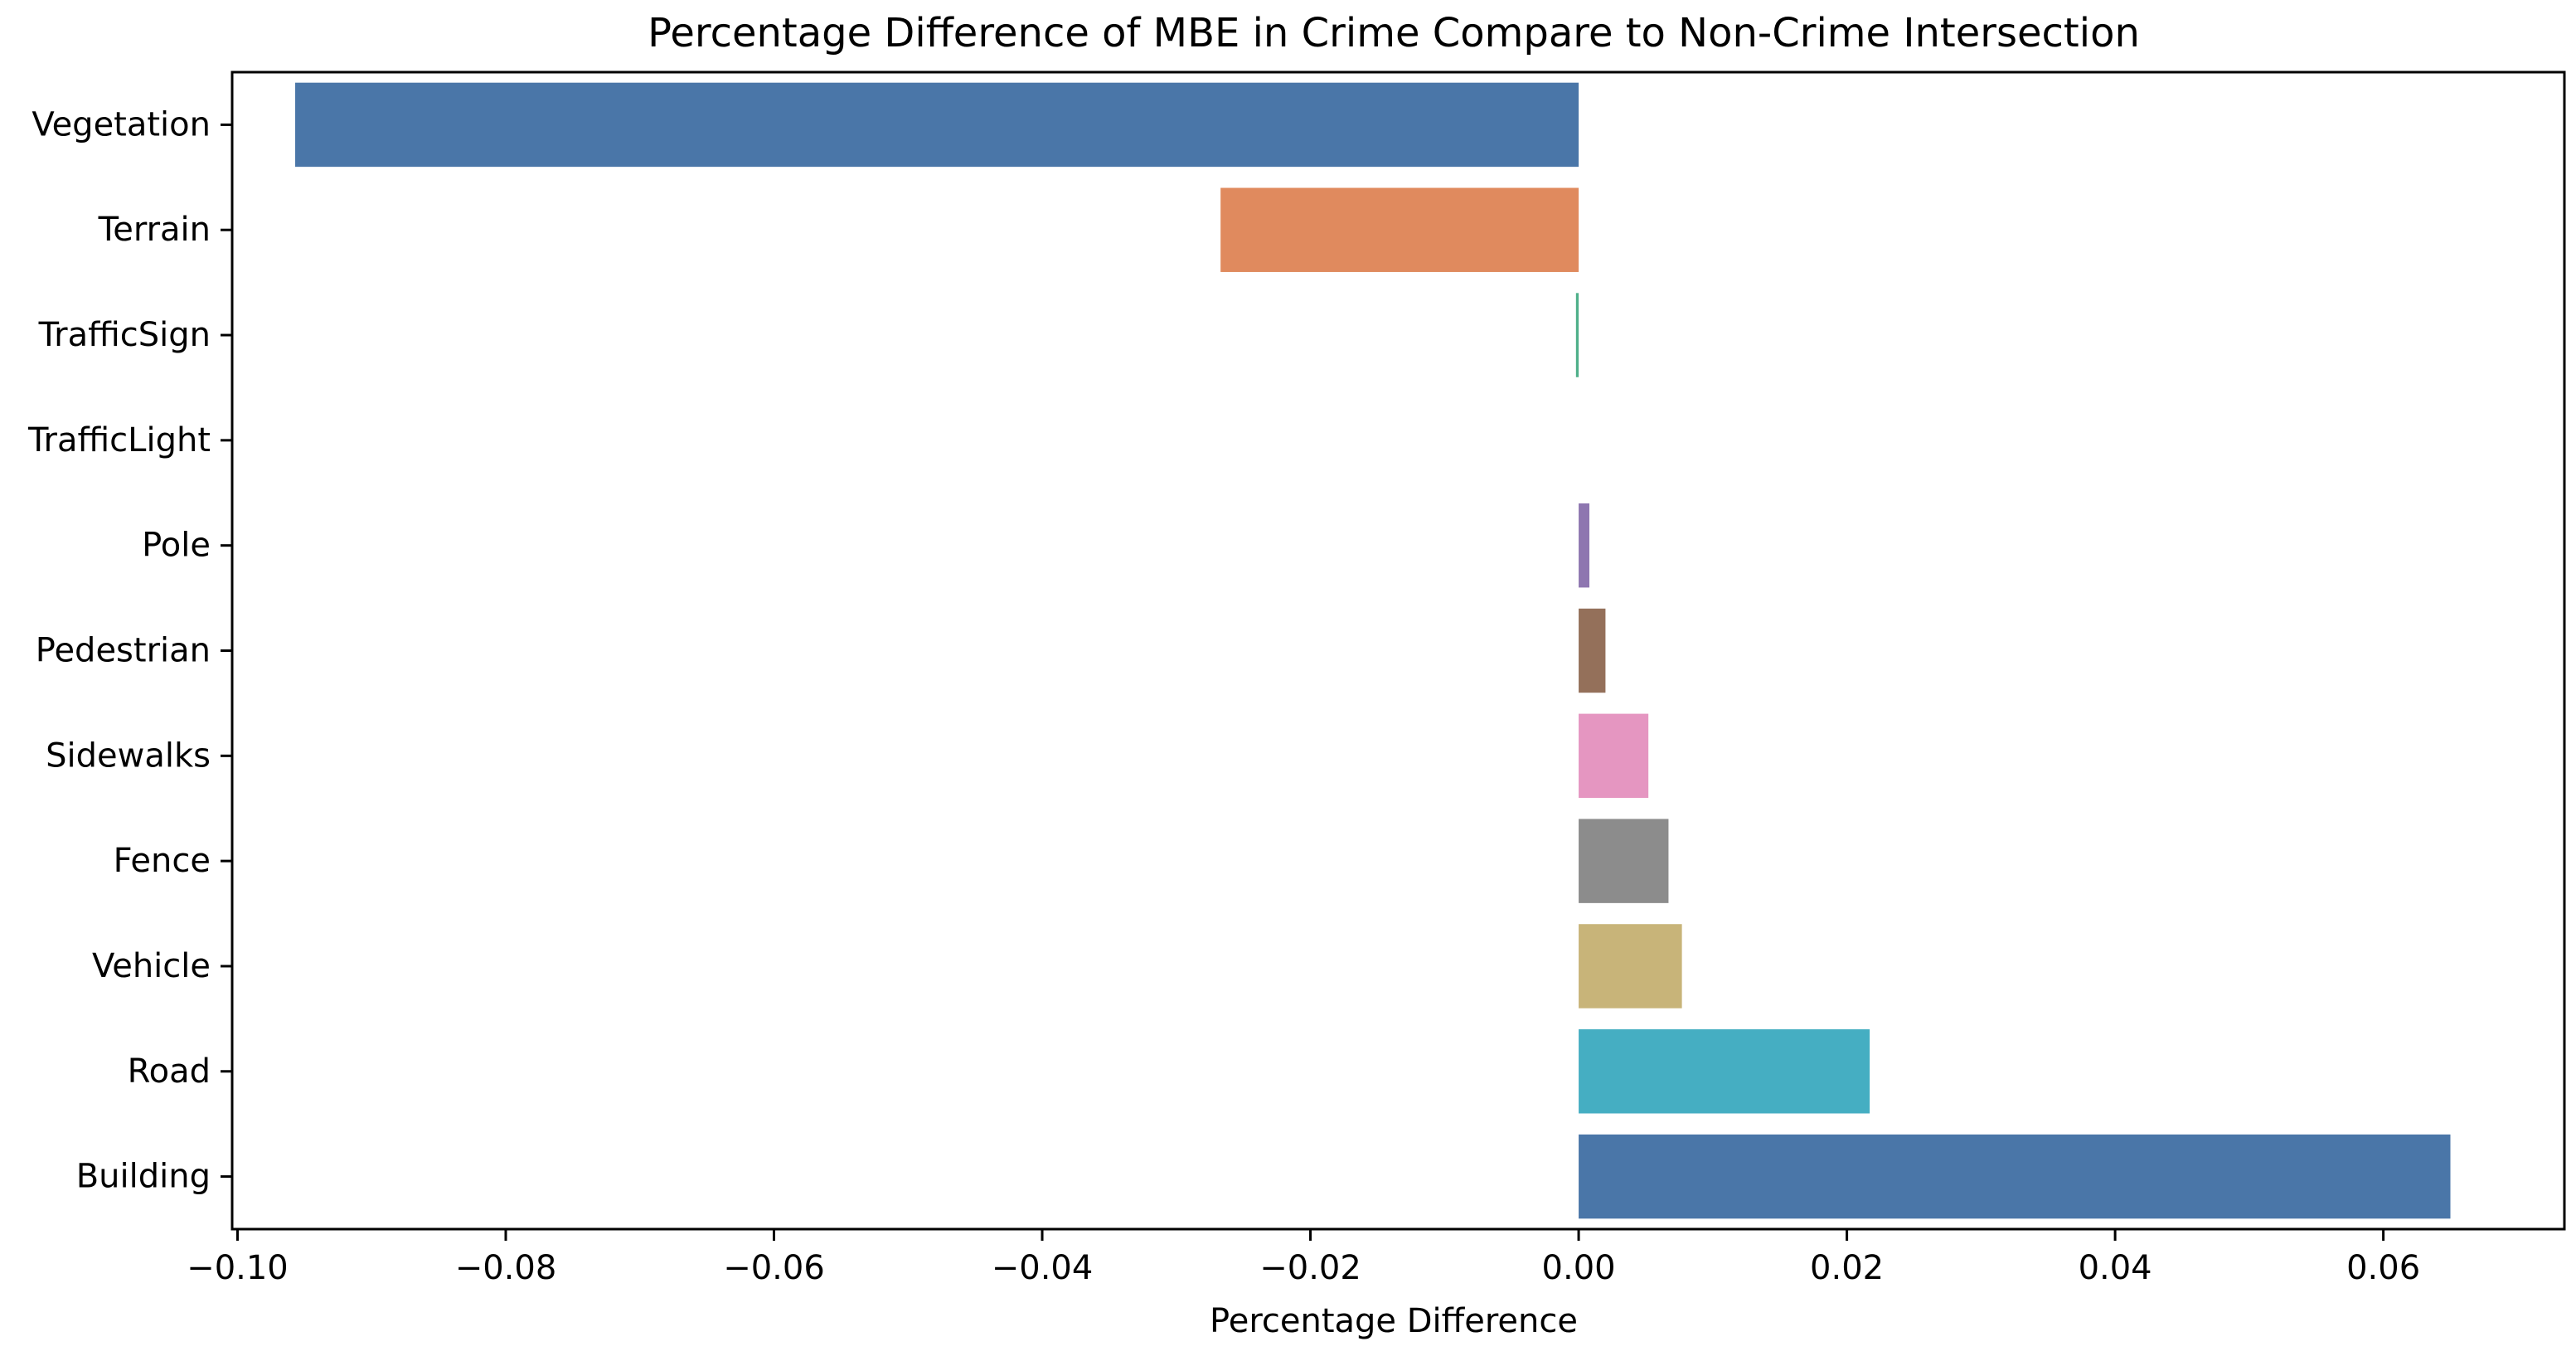 This screenshot has width=2576, height=1361. What do you see at coordinates (121, 124) in the screenshot?
I see `y-tick-label: Vegetation` at bounding box center [121, 124].